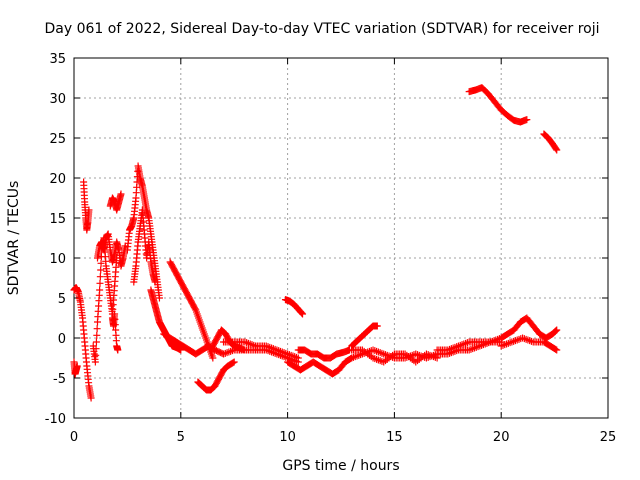  I want to click on y-axis-label: SDTVAR / TECUs, so click(14, 238).